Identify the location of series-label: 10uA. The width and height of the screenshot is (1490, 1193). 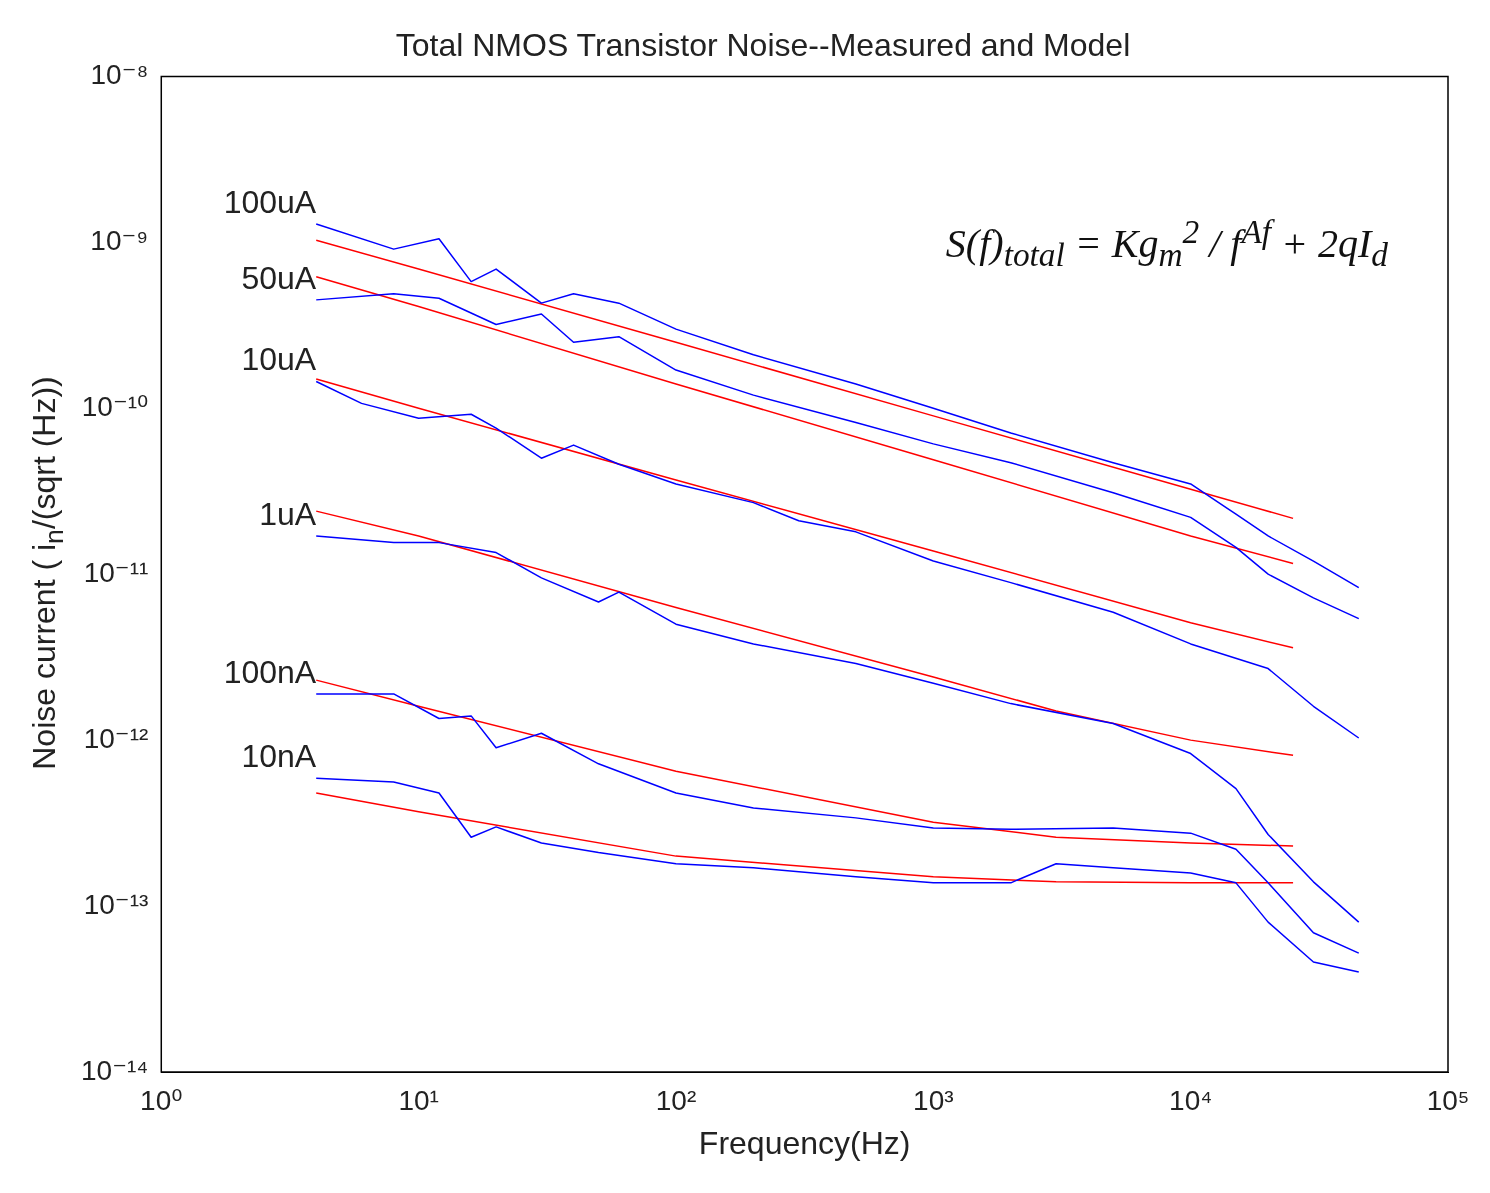
(279, 359).